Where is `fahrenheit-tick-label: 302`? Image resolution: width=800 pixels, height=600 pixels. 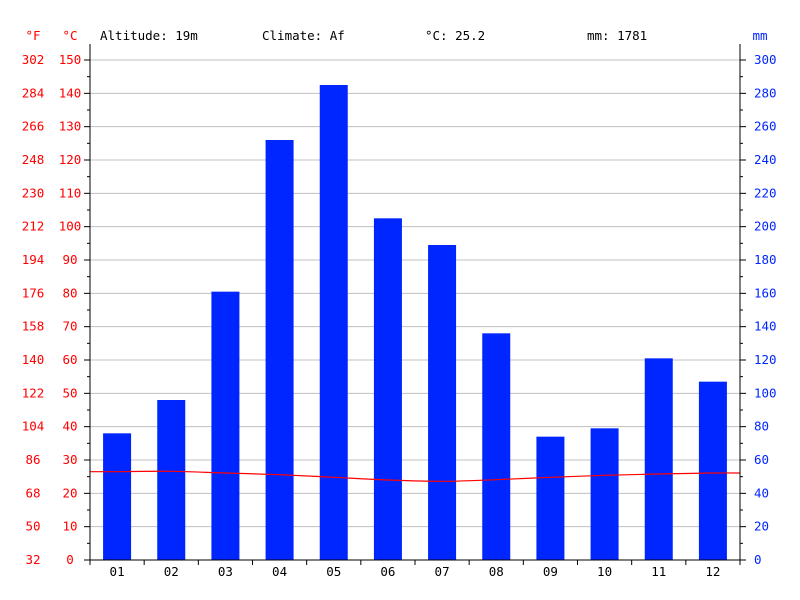
fahrenheit-tick-label: 302 is located at coordinates (33, 59).